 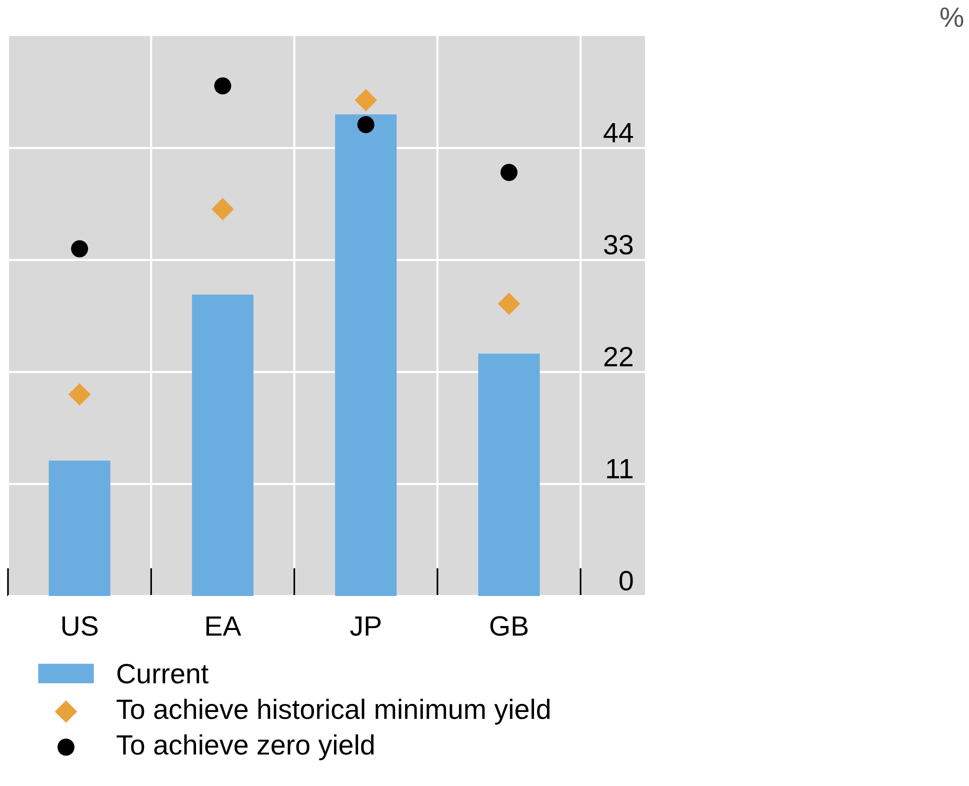 What do you see at coordinates (619, 132) in the screenshot?
I see `y-tick-label: 44` at bounding box center [619, 132].